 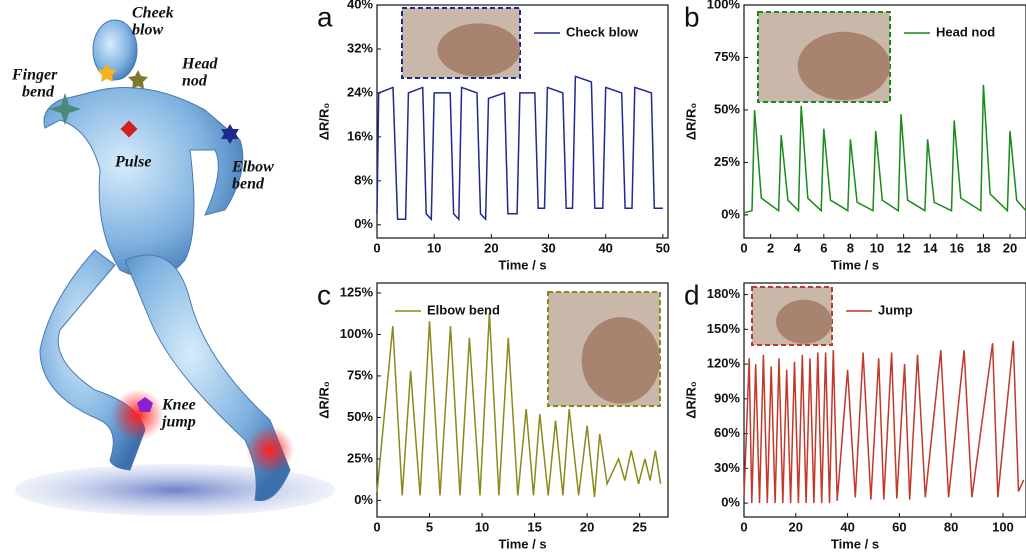 I want to click on y-tick-label: 120%, so click(x=724, y=363).